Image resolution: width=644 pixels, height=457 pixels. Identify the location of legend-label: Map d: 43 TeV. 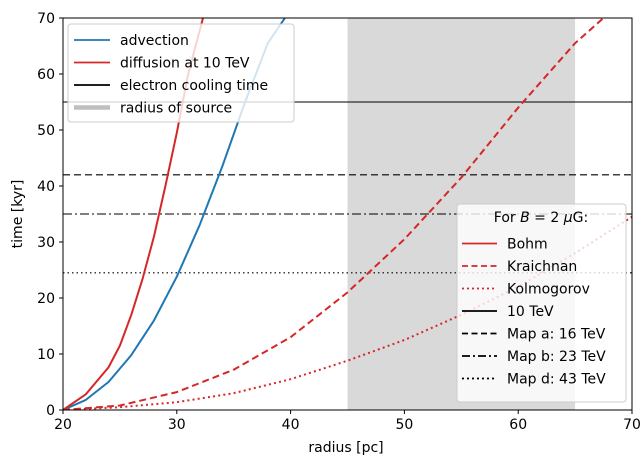
(556, 380).